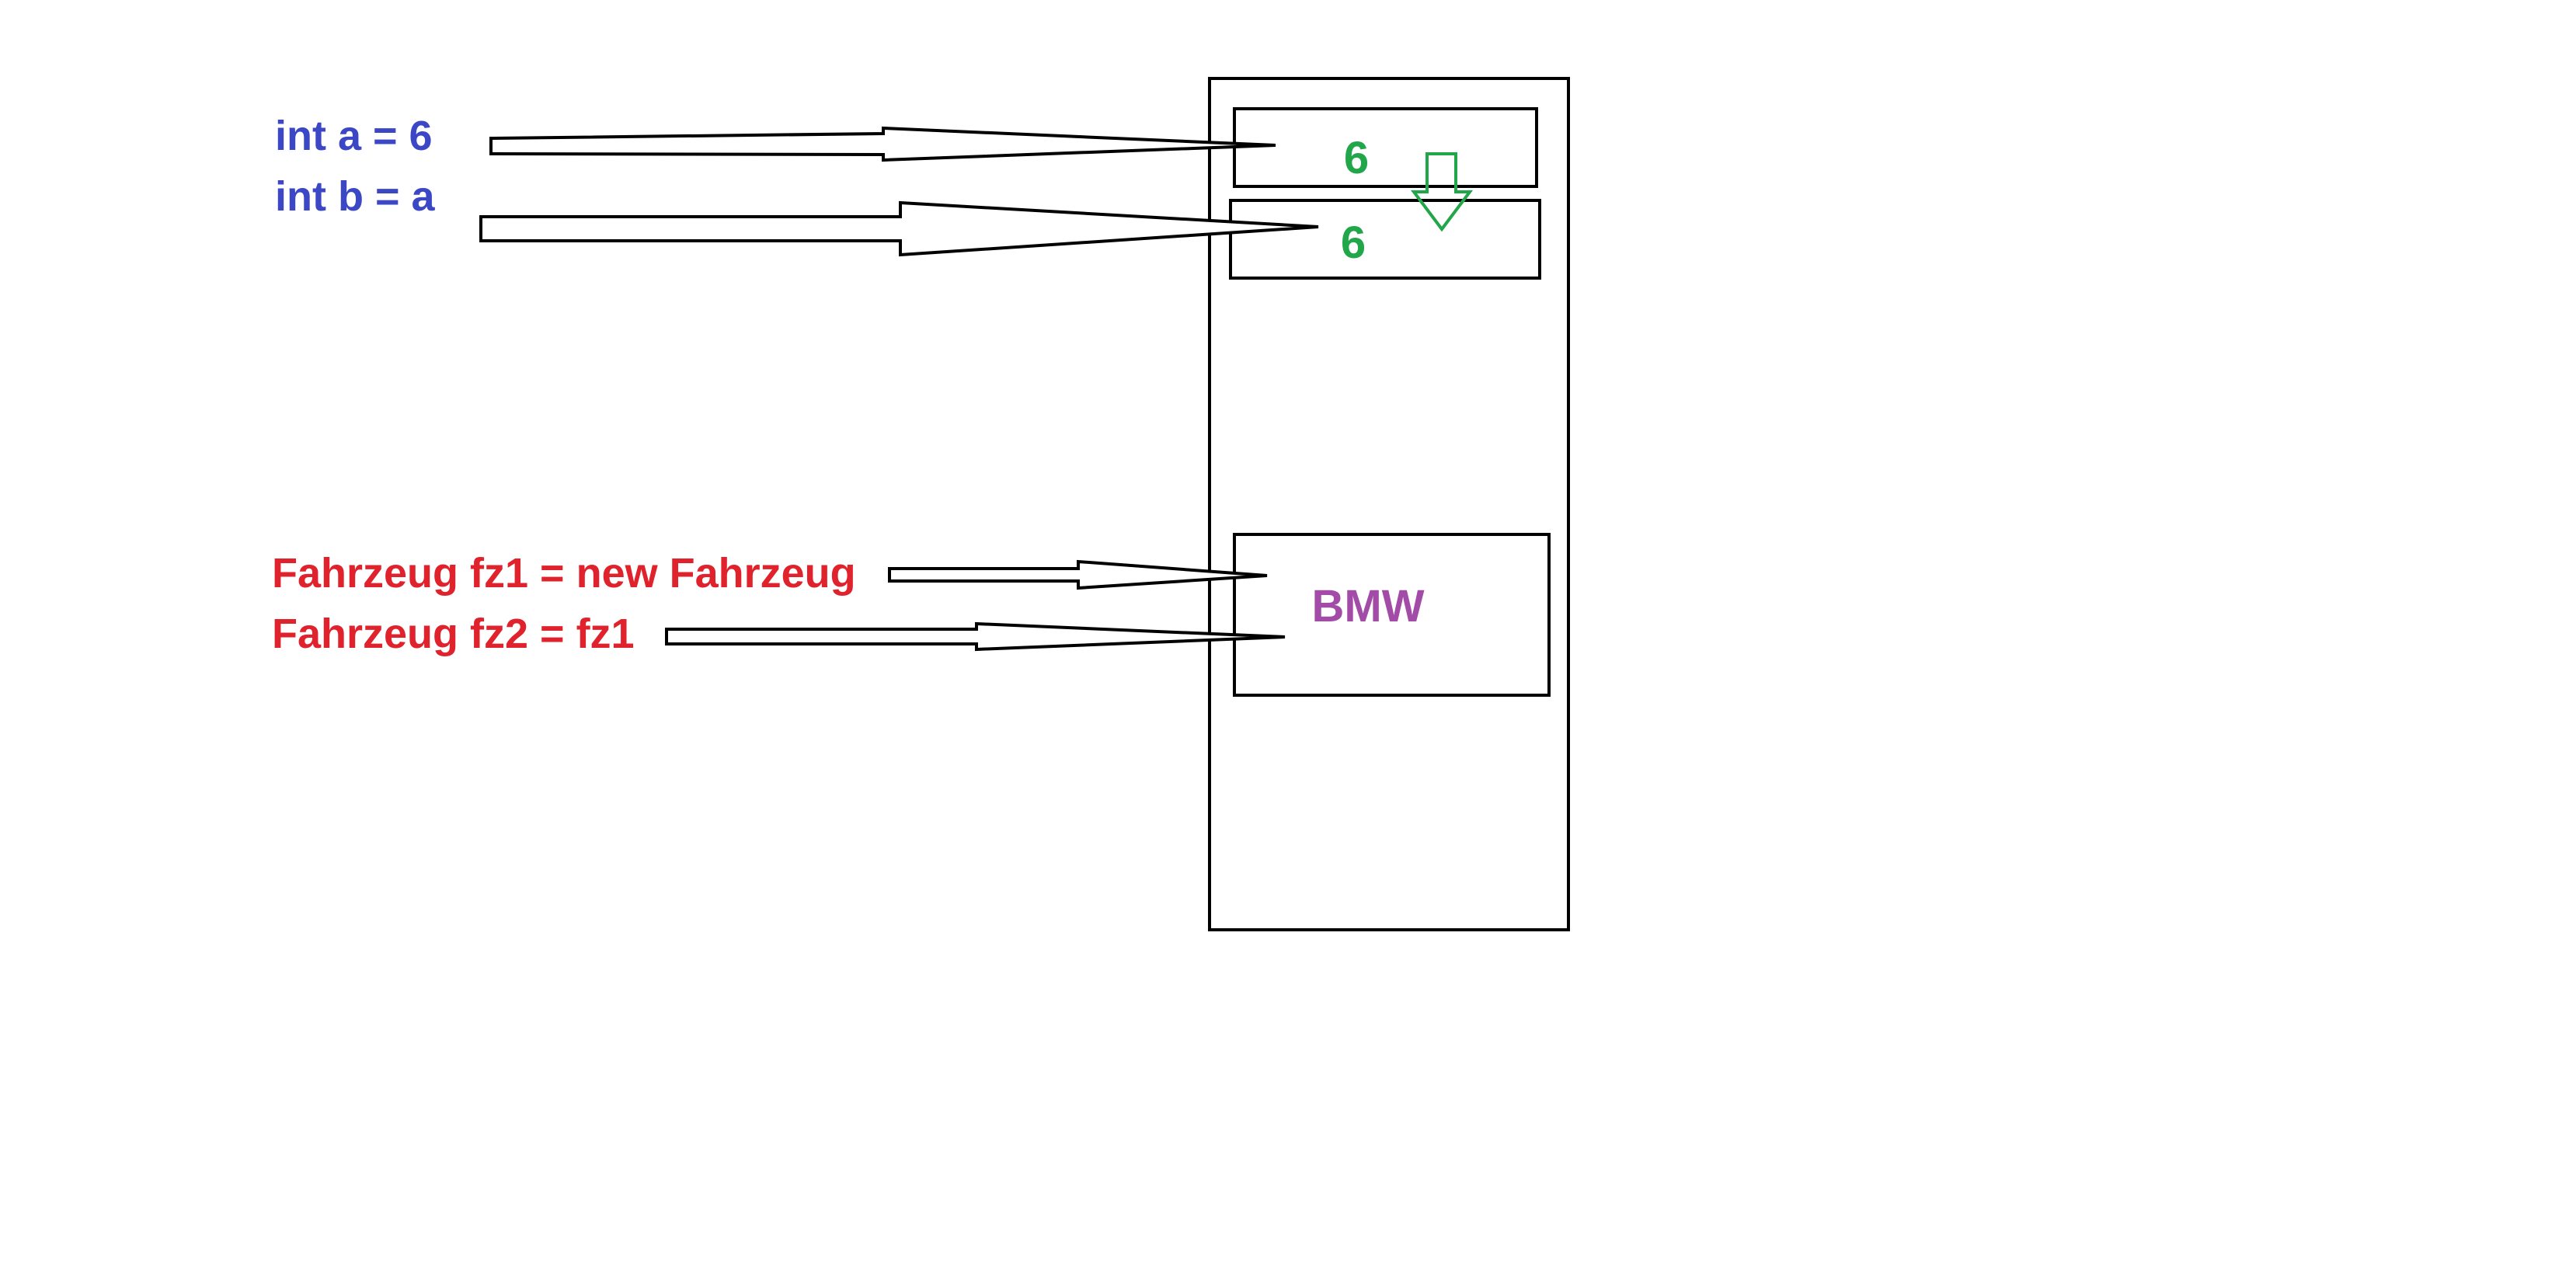 Image resolution: width=2576 pixels, height=1277 pixels. Describe the element at coordinates (1353, 242) in the screenshot. I see `cell-b-value: 6` at that location.